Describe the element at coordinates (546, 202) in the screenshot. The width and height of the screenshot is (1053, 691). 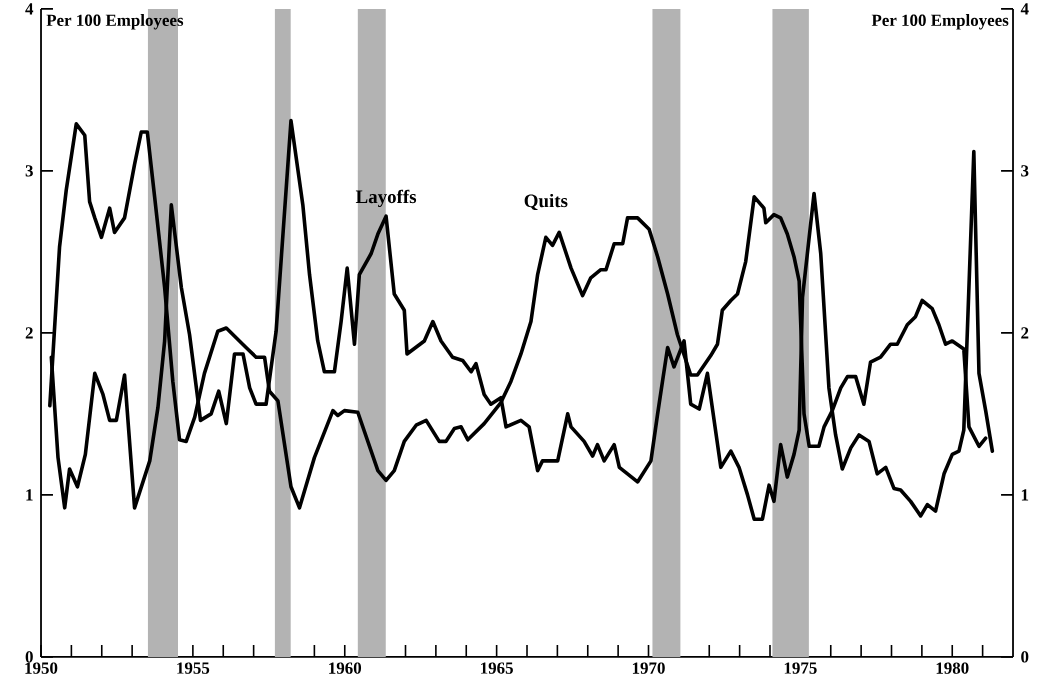
I see `series-label: Quits` at that location.